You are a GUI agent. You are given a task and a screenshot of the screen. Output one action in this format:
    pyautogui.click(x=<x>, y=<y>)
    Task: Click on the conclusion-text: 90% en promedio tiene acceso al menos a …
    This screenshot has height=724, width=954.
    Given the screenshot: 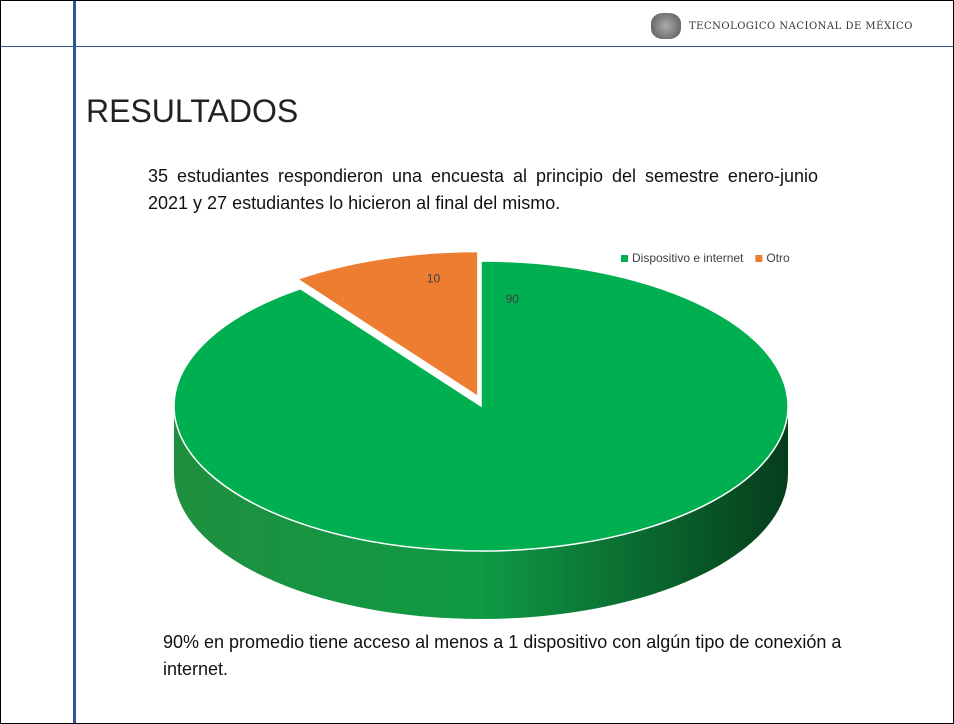 What is the action you would take?
    pyautogui.click(x=502, y=655)
    